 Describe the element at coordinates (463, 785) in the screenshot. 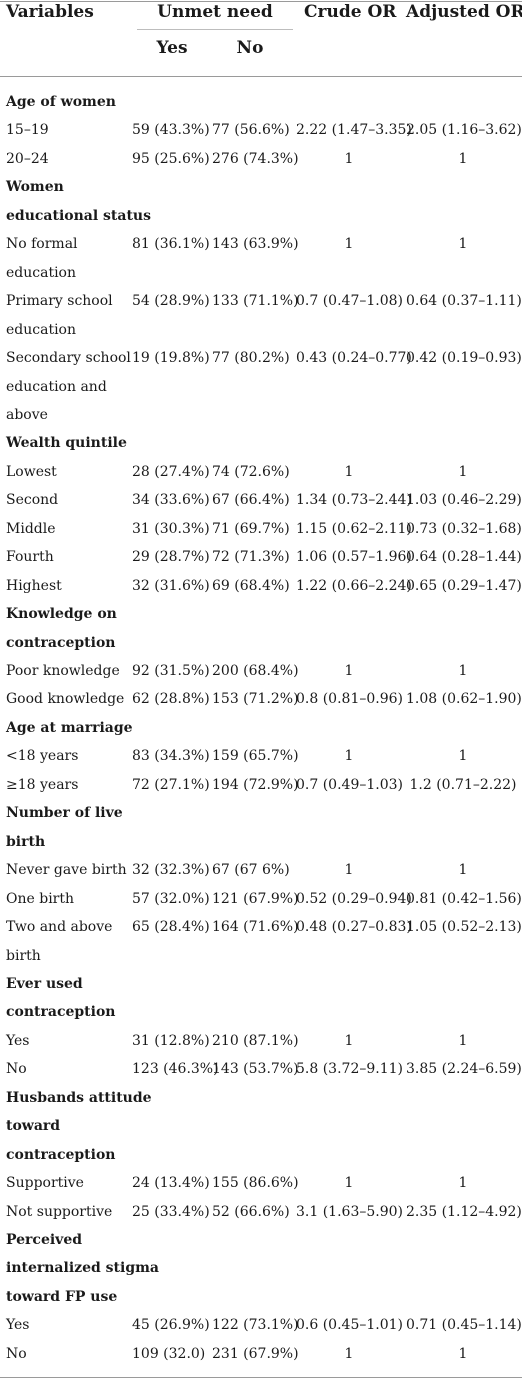

I see `cell-adjusted-or: 1.2 (0.71–2.22)` at that location.